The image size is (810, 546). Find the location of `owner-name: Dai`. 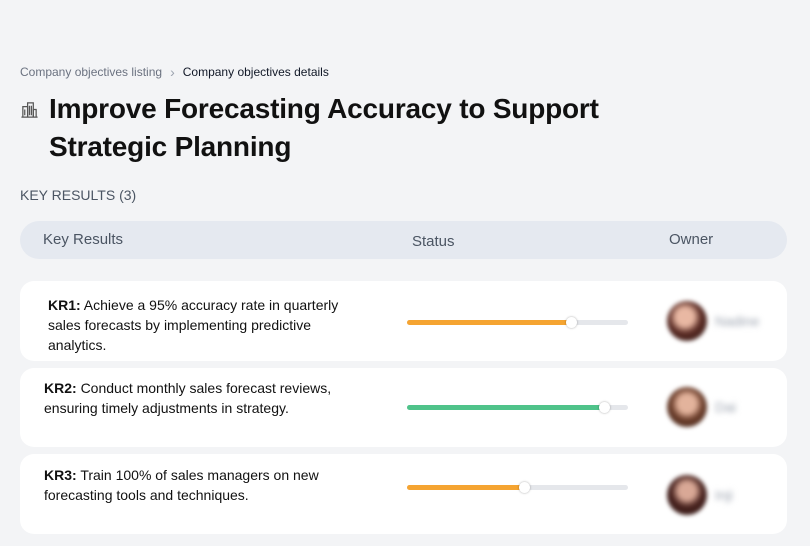

owner-name: Dai is located at coordinates (726, 407).